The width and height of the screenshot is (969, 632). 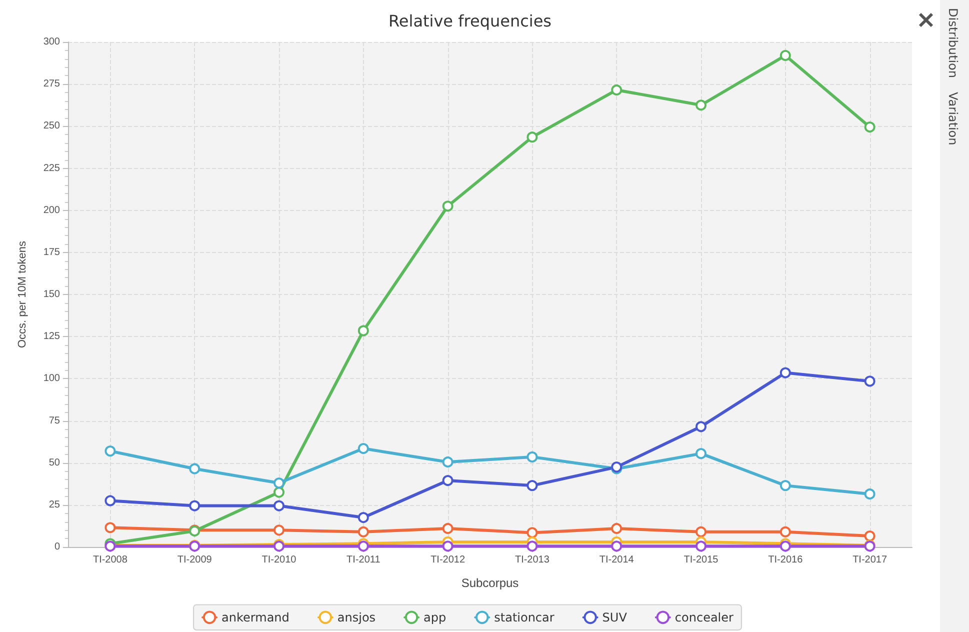 What do you see at coordinates (363, 560) in the screenshot?
I see `x-tick-label: TI-2011` at bounding box center [363, 560].